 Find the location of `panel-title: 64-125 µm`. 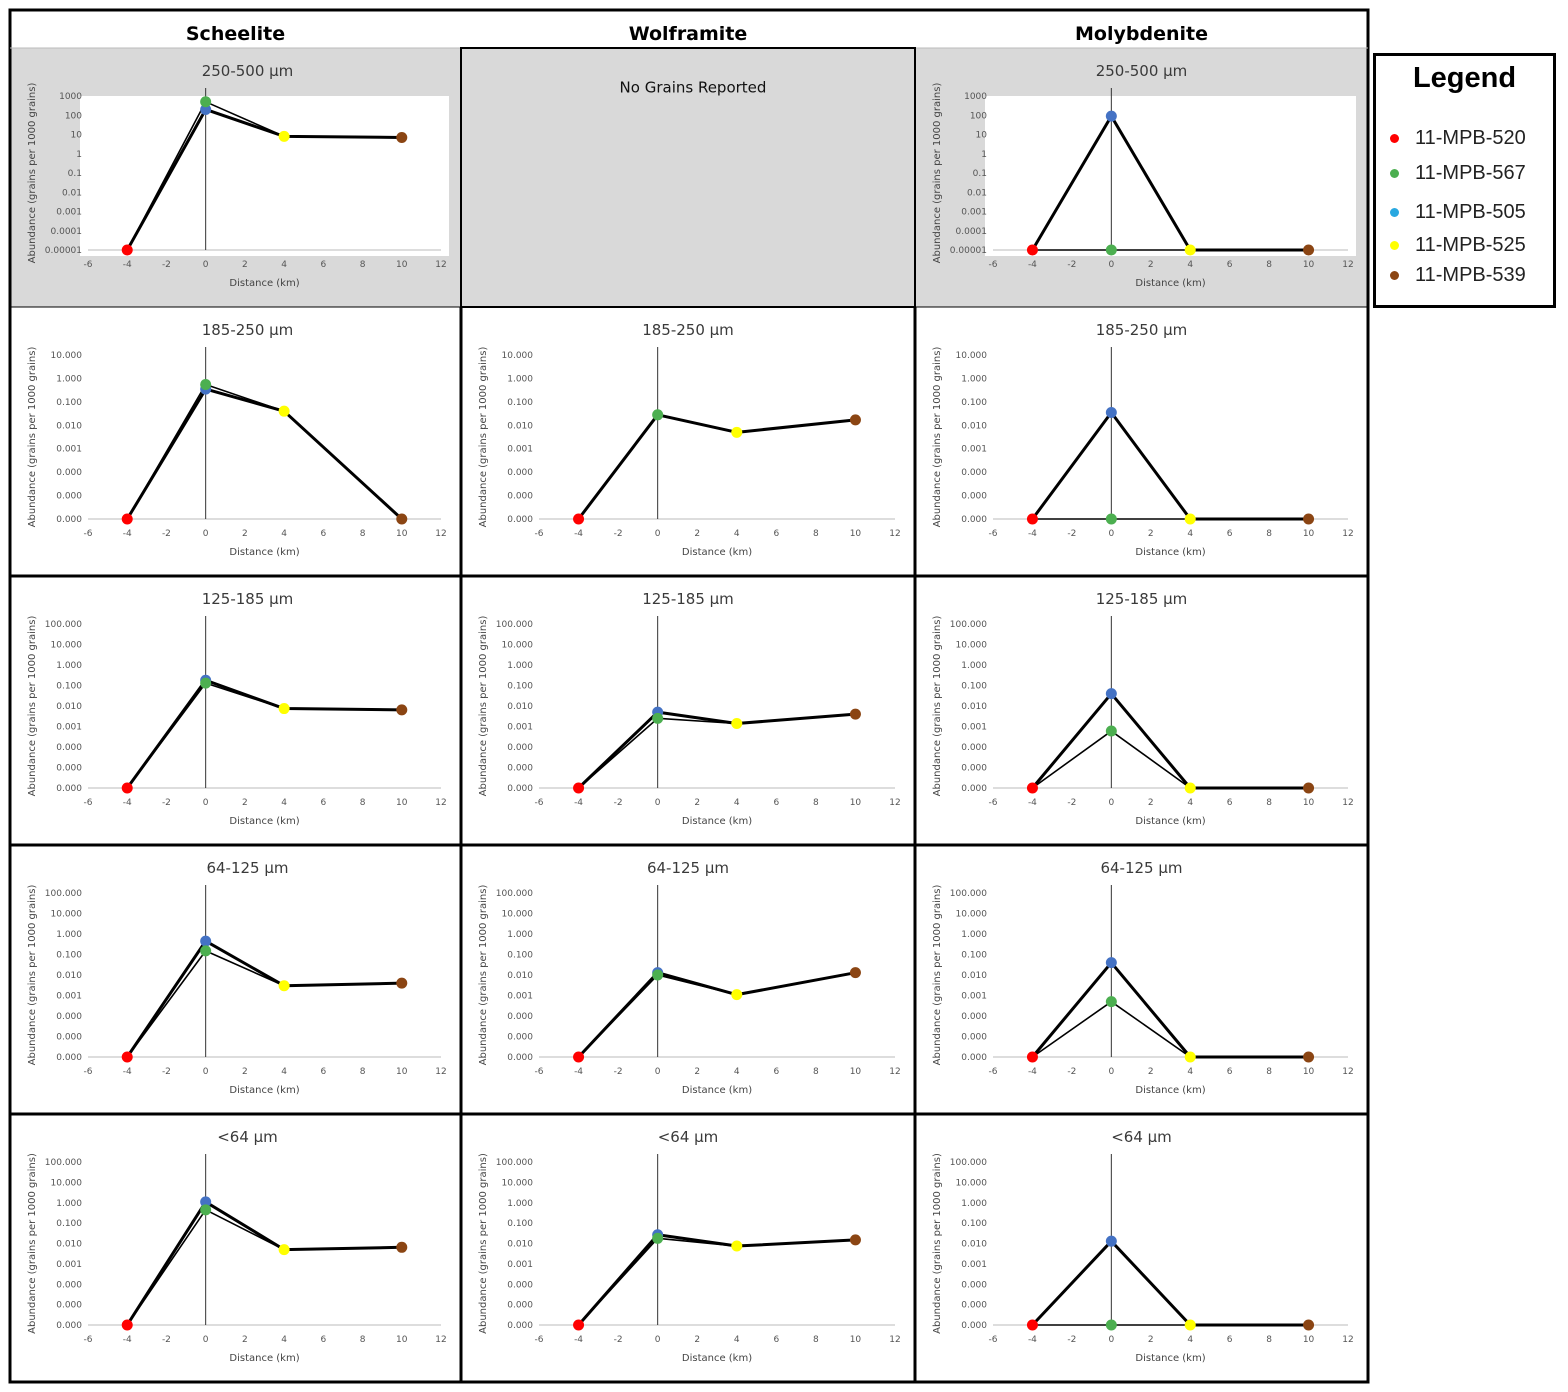

panel-title: 64-125 µm is located at coordinates (1141, 868).